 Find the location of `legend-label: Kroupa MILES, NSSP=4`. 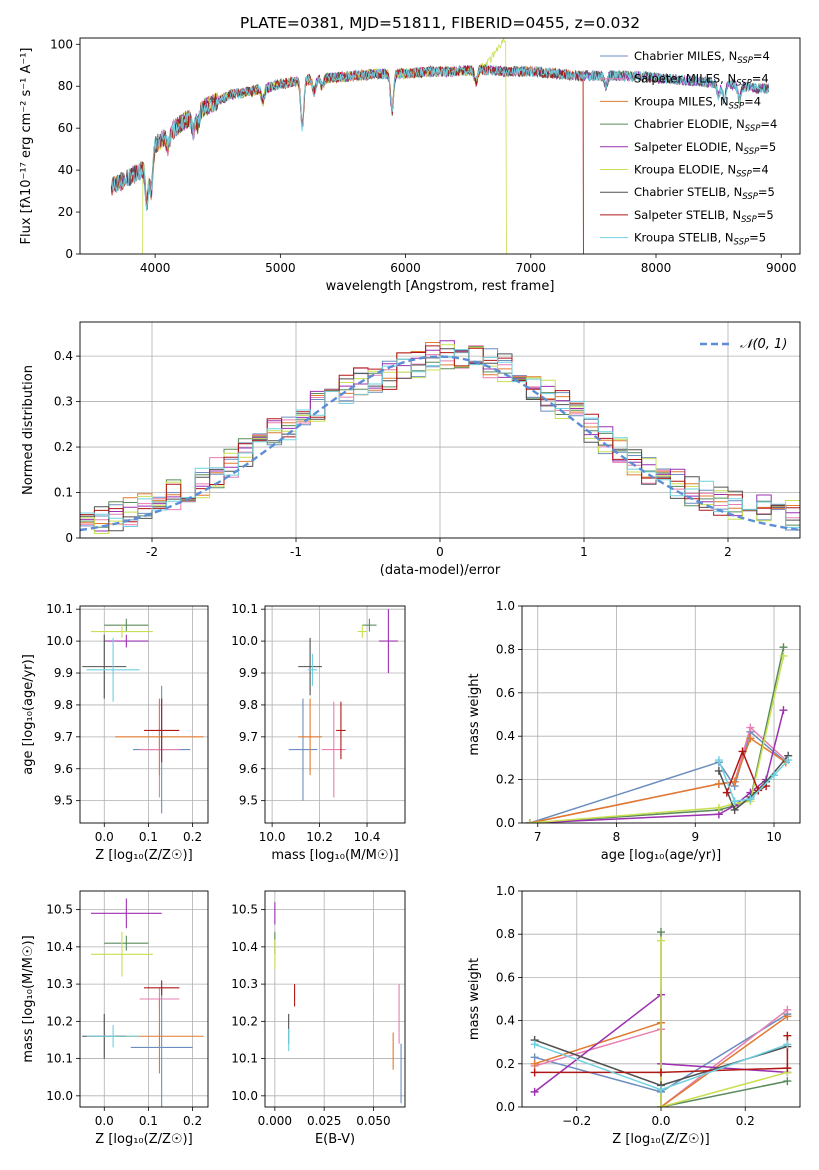

legend-label: Kroupa MILES, NSSP=4 is located at coordinates (697, 102).